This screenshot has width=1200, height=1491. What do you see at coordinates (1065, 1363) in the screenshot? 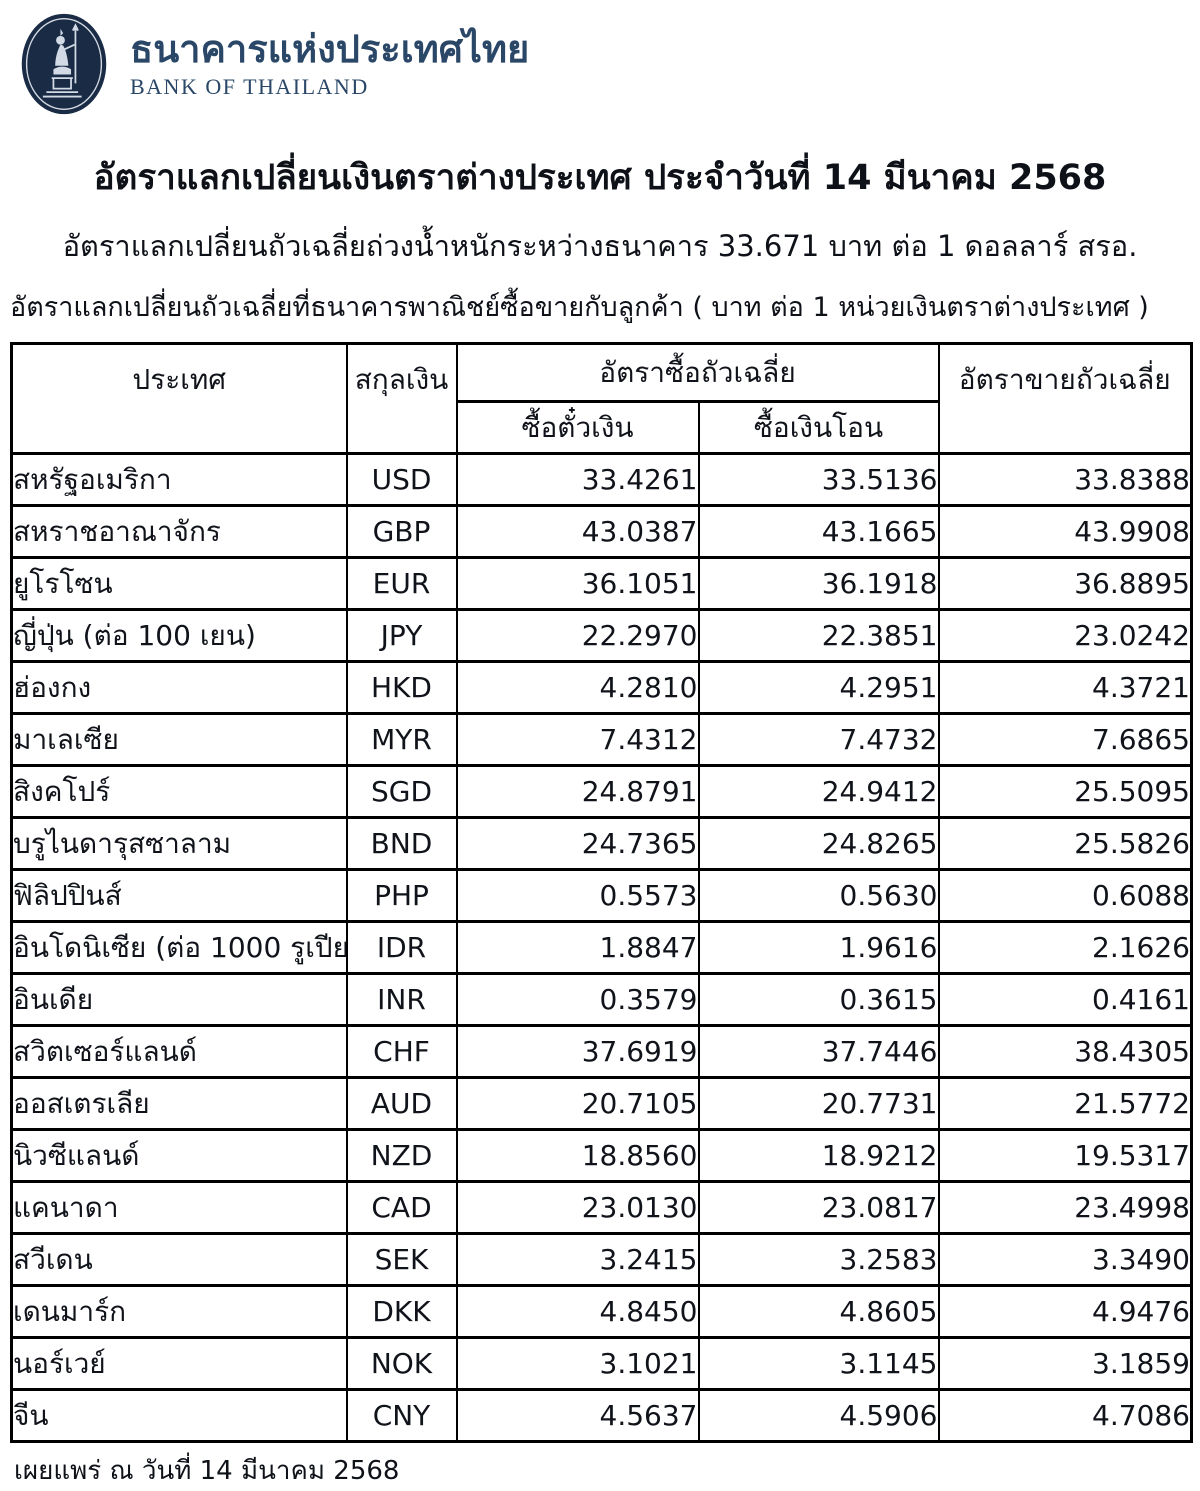
I see `selling-rate-cell: 3.1859` at bounding box center [1065, 1363].